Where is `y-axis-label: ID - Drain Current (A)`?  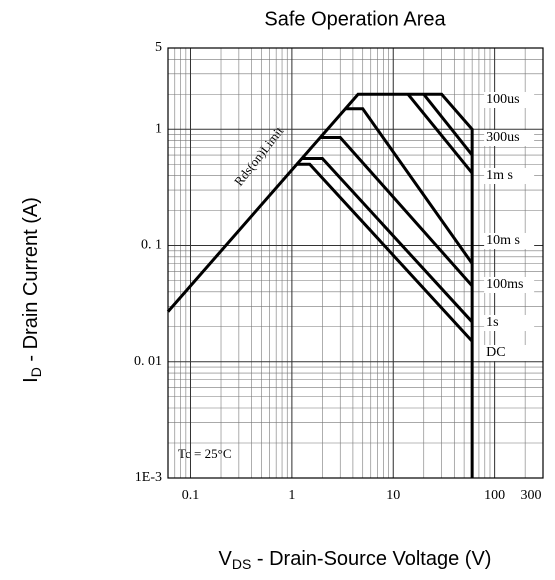 y-axis-label: ID - Drain Current (A) is located at coordinates (31, 290).